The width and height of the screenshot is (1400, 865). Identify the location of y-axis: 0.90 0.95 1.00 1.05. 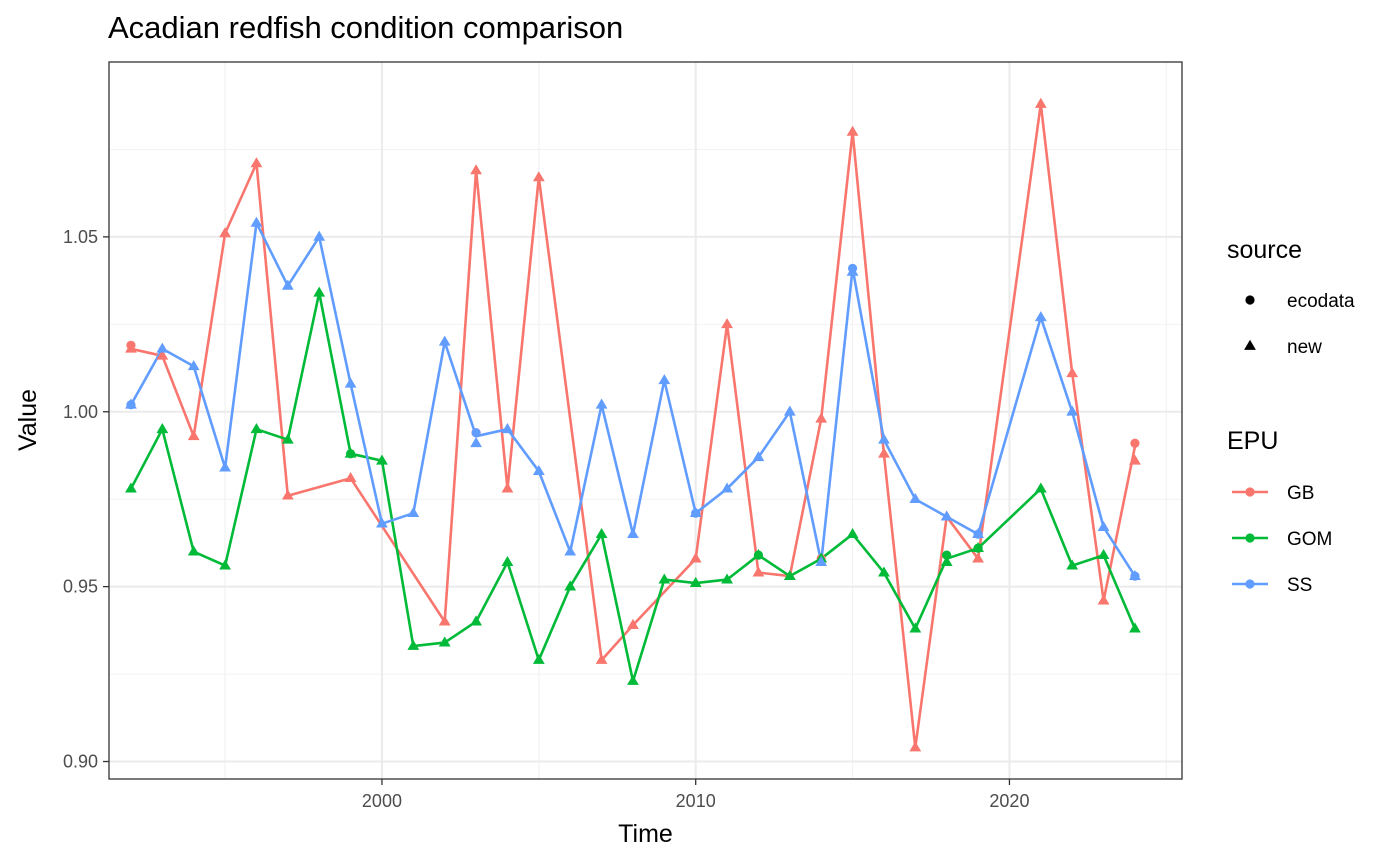
(86, 499).